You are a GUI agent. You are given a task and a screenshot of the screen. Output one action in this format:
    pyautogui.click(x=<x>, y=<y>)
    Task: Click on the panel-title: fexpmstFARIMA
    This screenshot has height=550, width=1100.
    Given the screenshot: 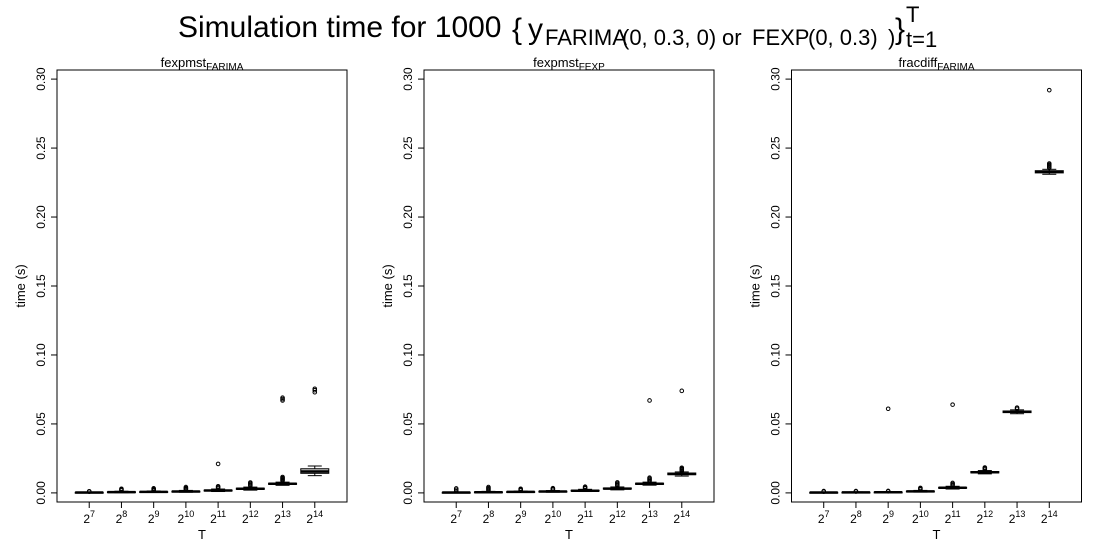 What is the action you would take?
    pyautogui.click(x=202, y=64)
    